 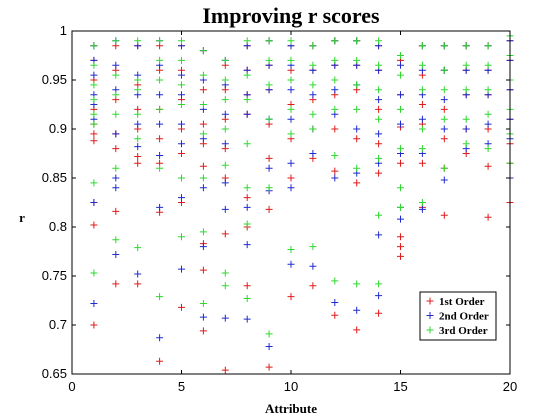 I want to click on y-tick-label: 0.7, so click(x=58, y=324).